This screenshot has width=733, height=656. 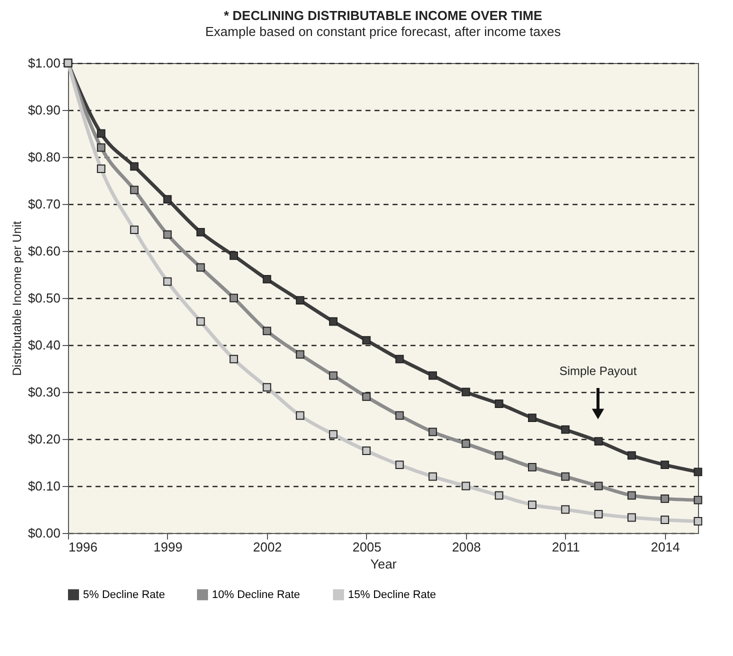 What do you see at coordinates (384, 564) in the screenshot?
I see `x-axis-title: Year` at bounding box center [384, 564].